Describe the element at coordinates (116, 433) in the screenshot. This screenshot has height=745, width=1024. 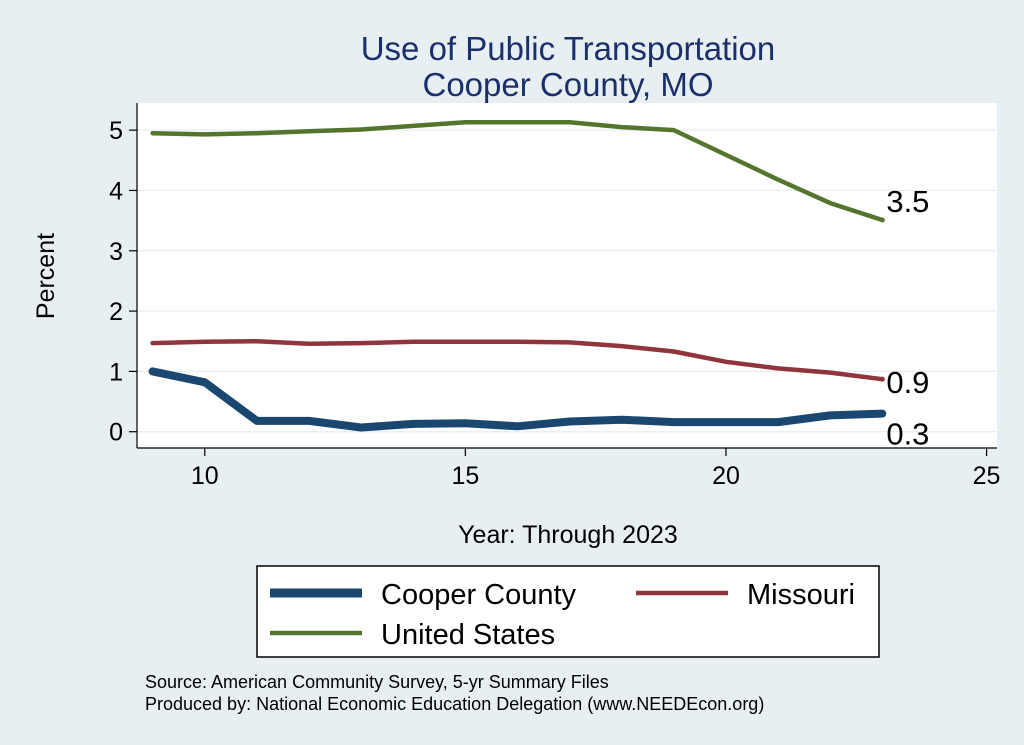
I see `y-tick-label: 0` at that location.